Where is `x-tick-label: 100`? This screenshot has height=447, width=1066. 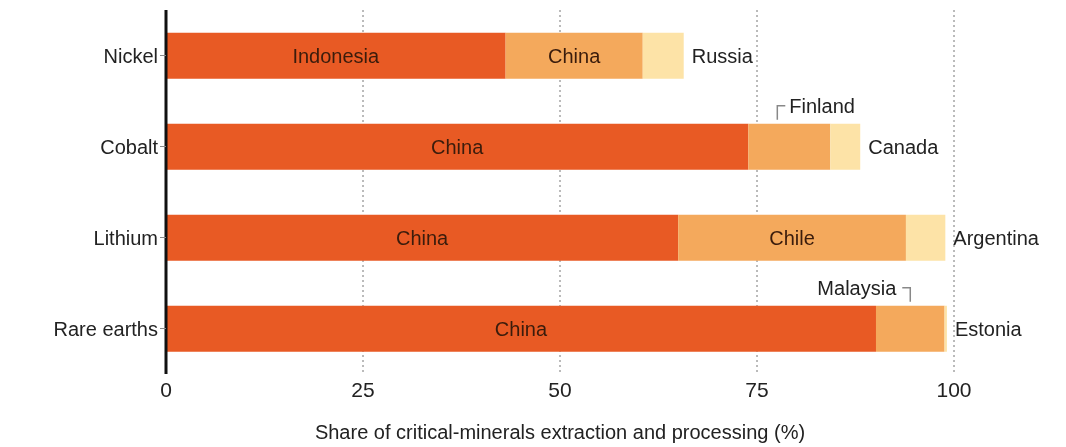 x-tick-label: 100 is located at coordinates (954, 389).